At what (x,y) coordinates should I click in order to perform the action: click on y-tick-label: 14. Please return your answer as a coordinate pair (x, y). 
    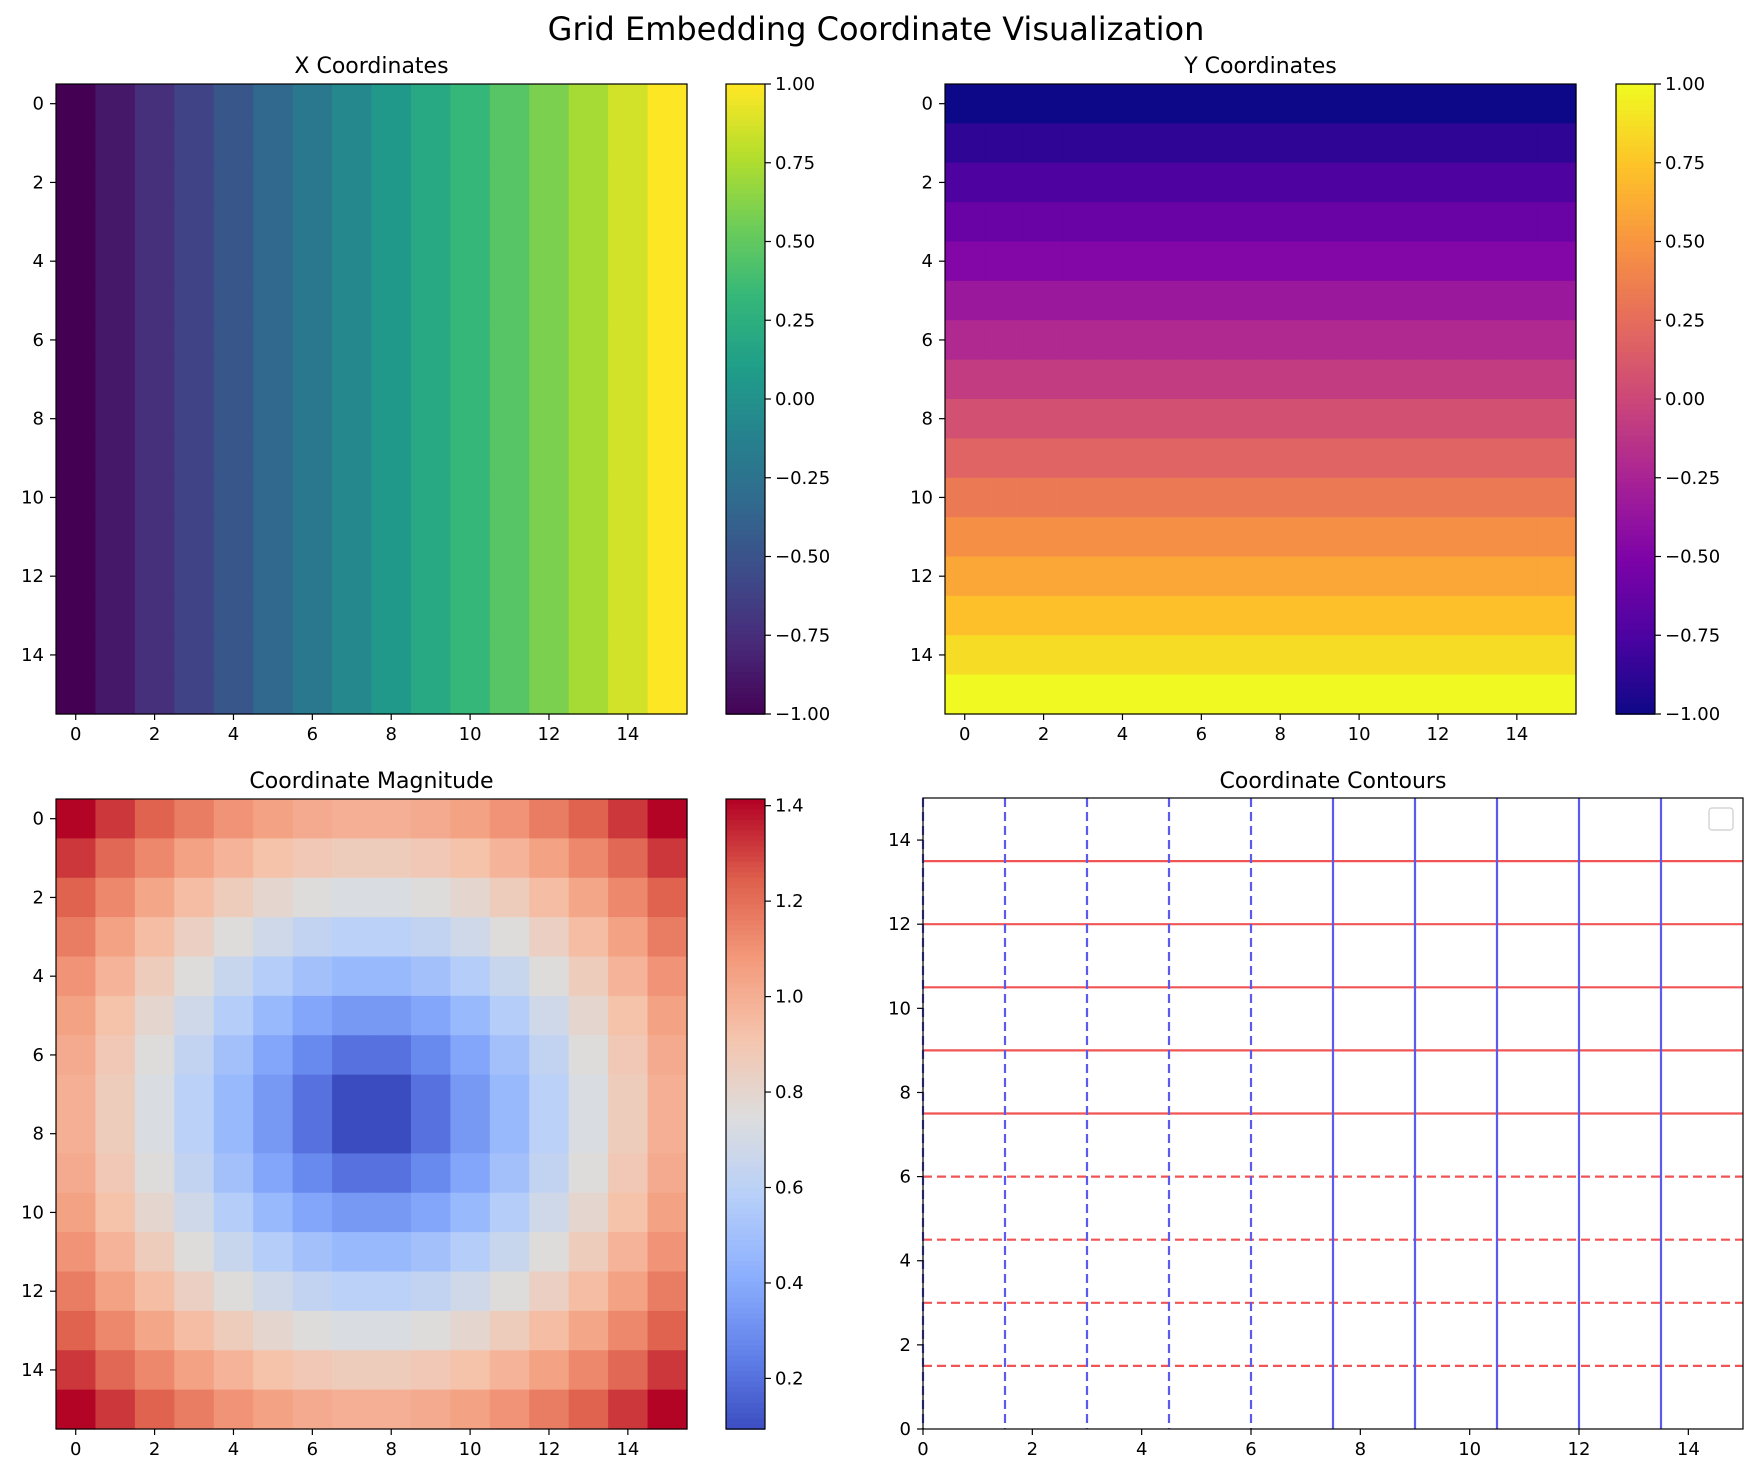
    Looking at the image, I should click on (921, 655).